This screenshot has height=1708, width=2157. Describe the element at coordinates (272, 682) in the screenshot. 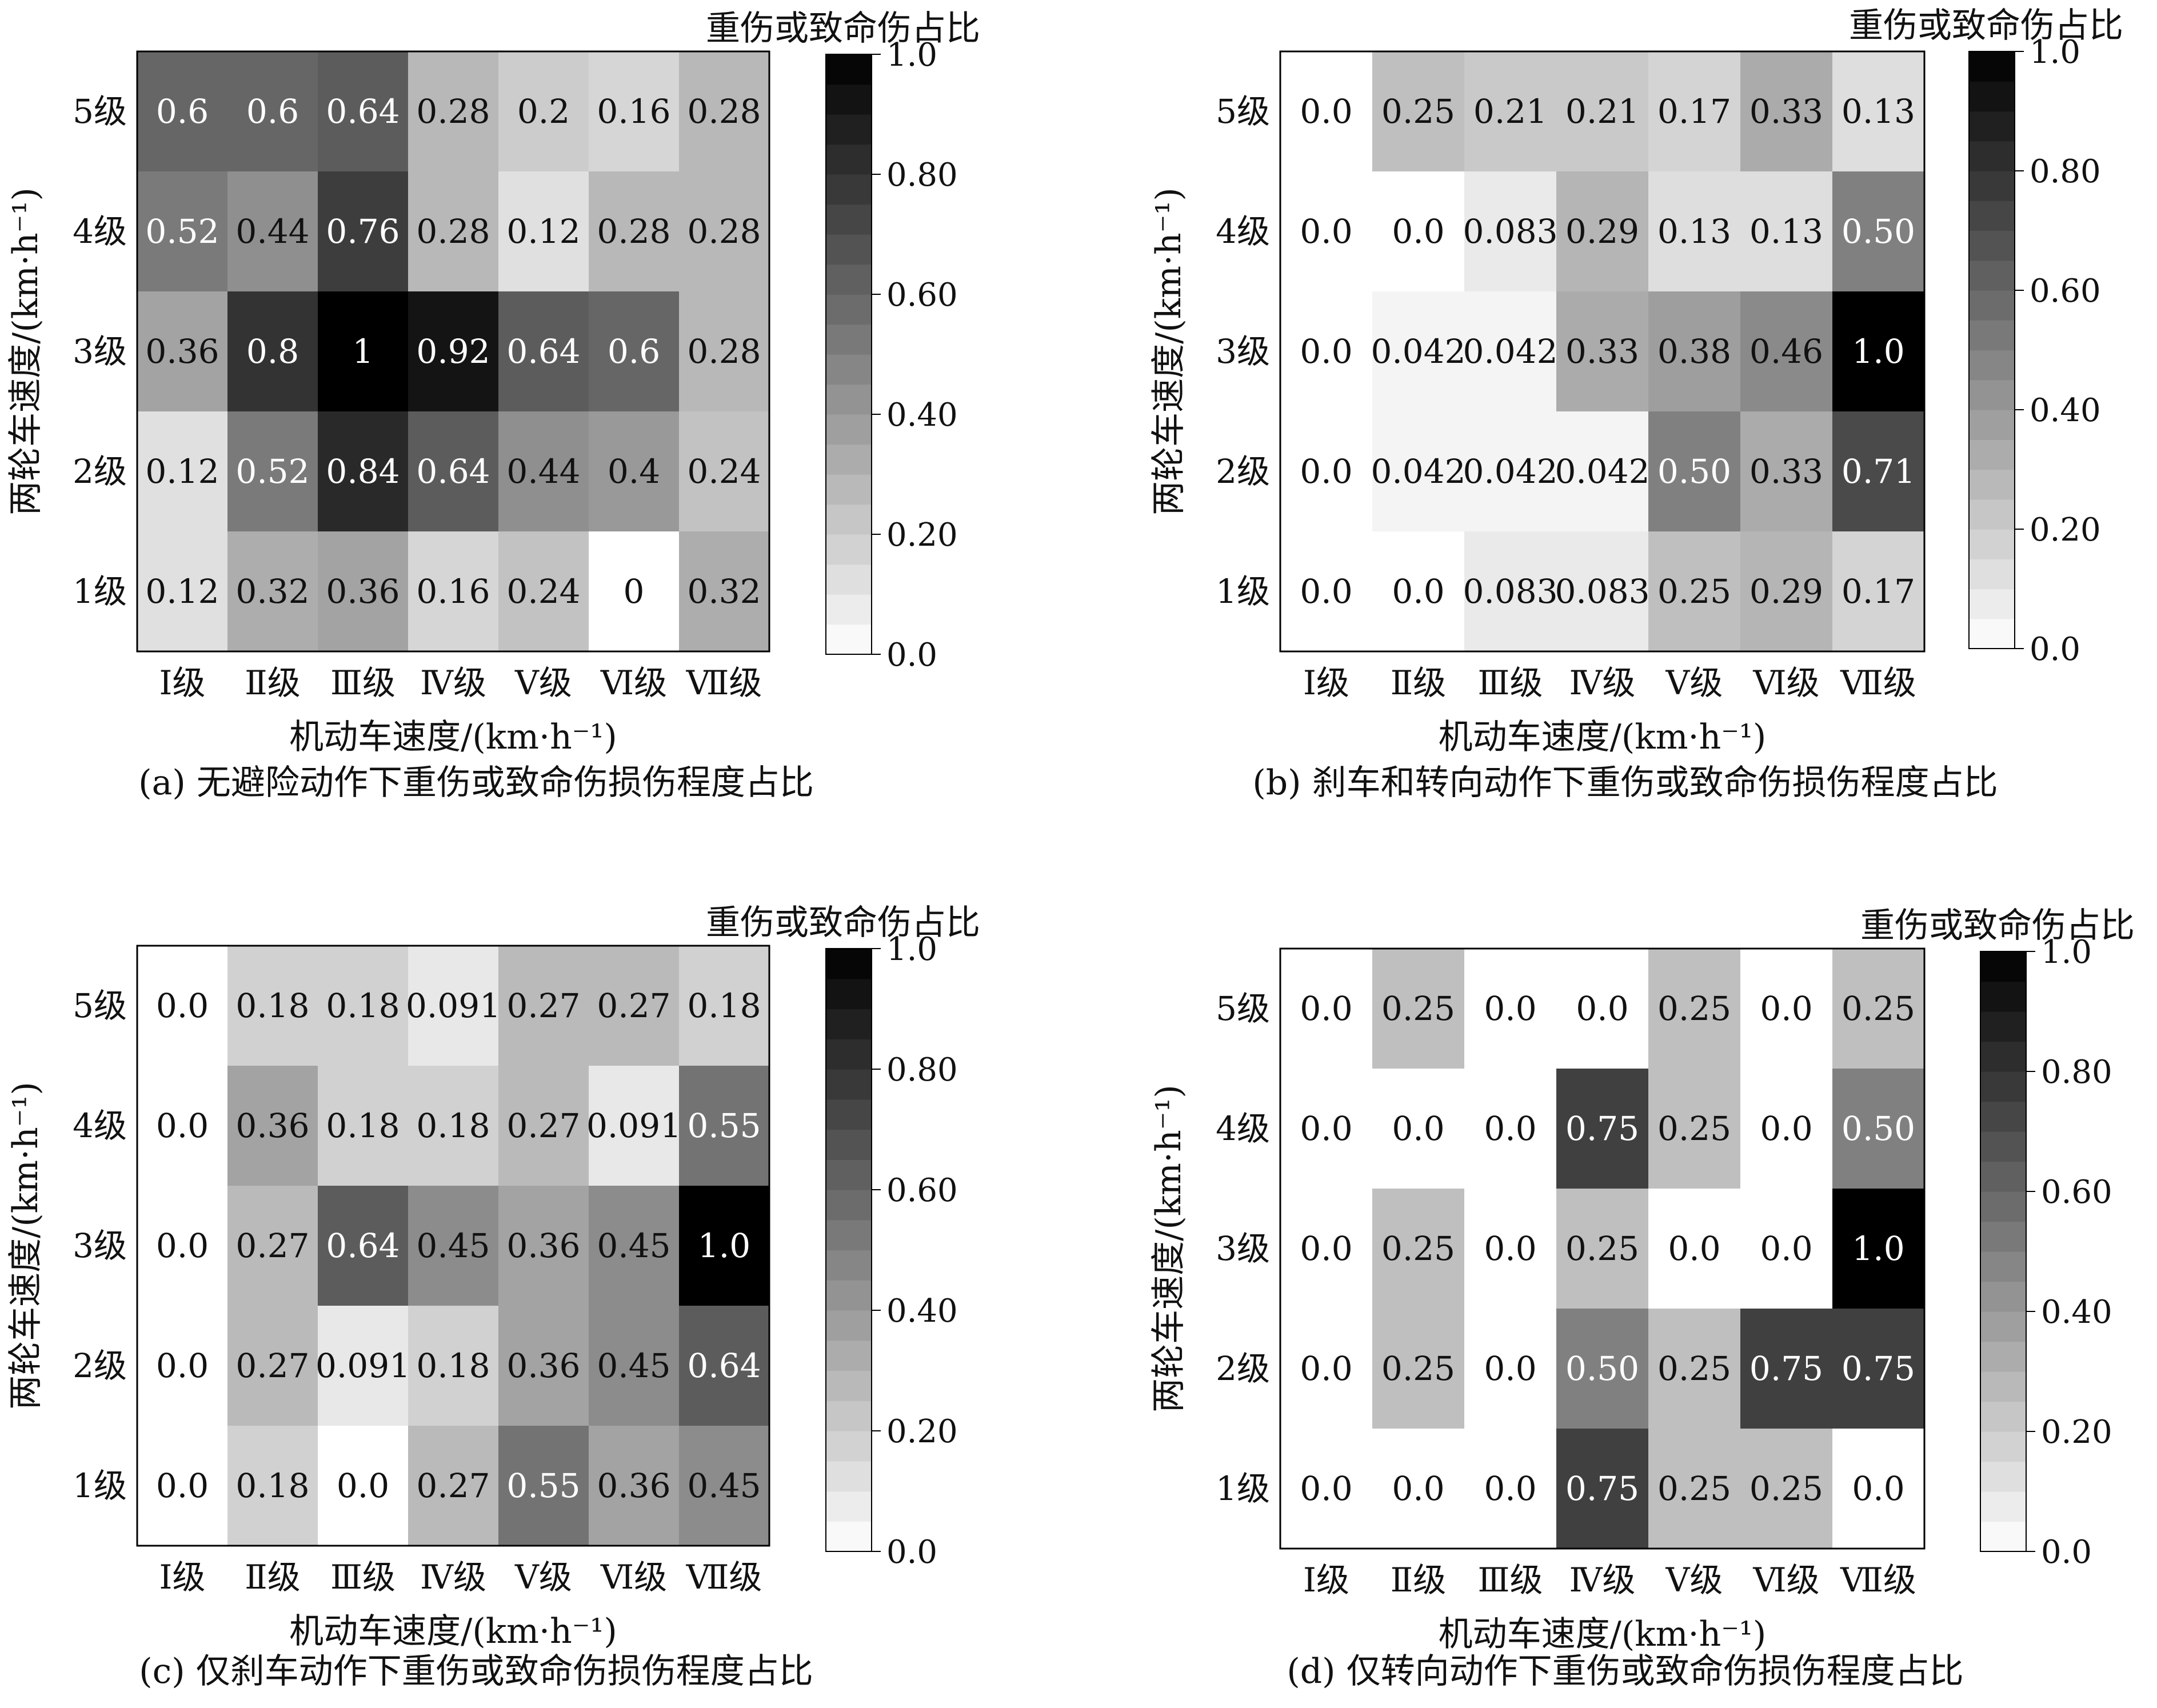

I see `x-tick-label: Ⅱ级` at that location.